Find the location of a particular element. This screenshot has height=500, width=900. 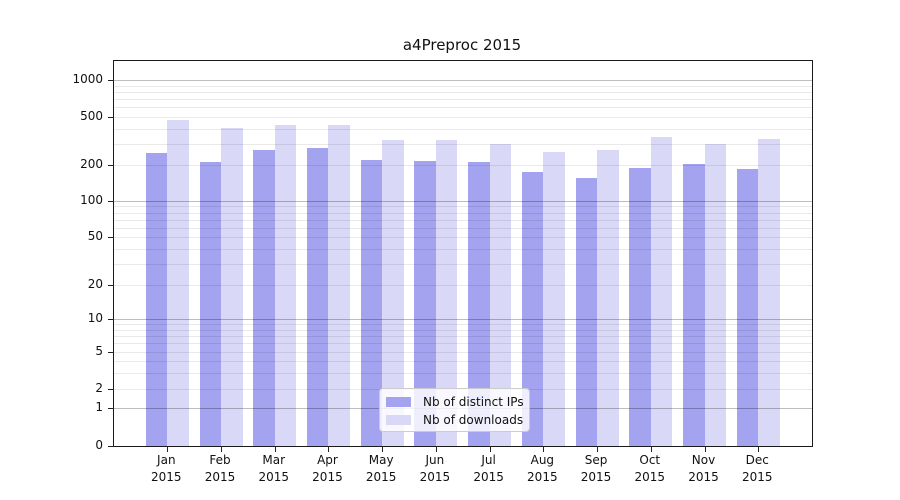

bar-downloads-nov is located at coordinates (715, 295).